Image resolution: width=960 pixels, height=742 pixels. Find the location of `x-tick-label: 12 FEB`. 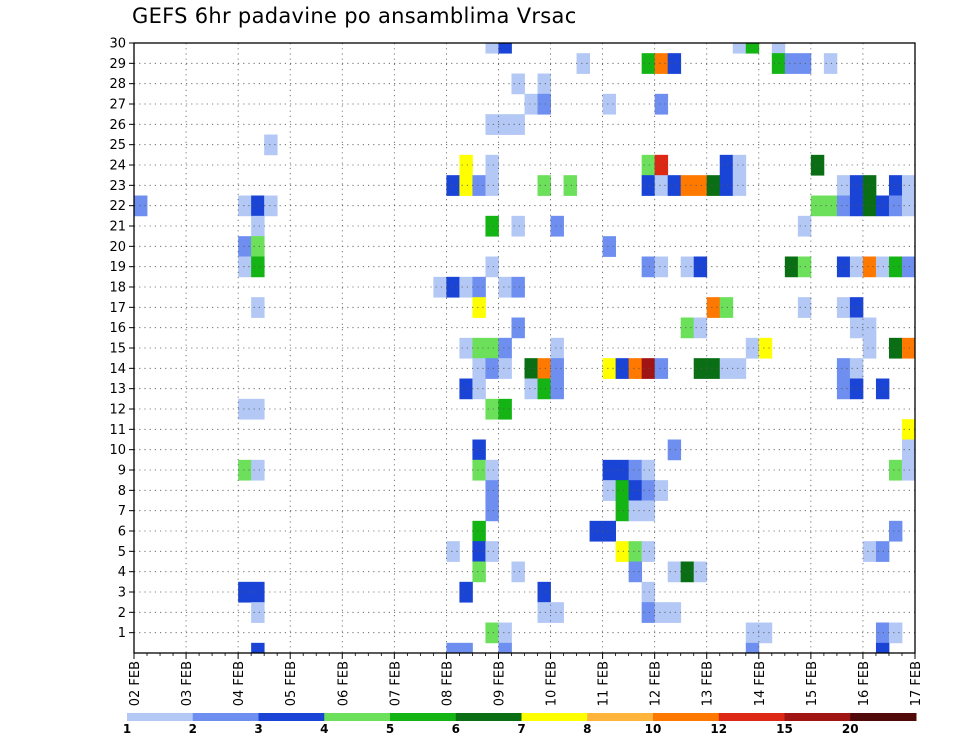

x-tick-label: 12 FEB is located at coordinates (656, 683).